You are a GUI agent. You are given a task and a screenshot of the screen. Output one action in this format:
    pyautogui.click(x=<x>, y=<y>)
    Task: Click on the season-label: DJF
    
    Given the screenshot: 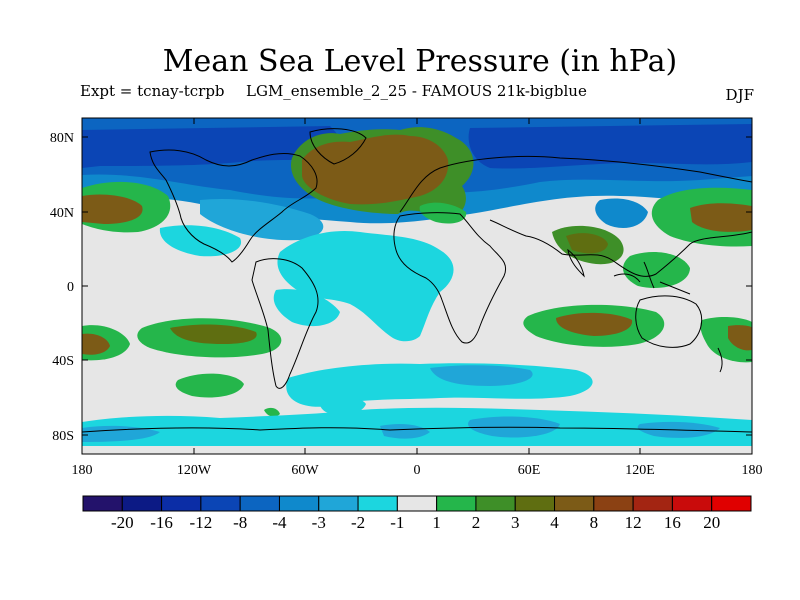 What is the action you would take?
    pyautogui.click(x=739, y=95)
    